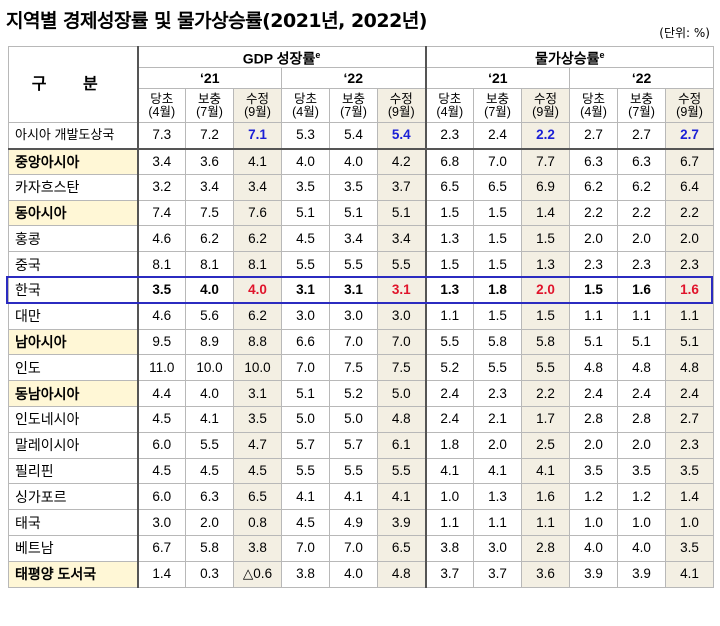 Image resolution: width=720 pixels, height=626 pixels. Describe the element at coordinates (353, 522) in the screenshot. I see `cell-value: 4.9` at that location.